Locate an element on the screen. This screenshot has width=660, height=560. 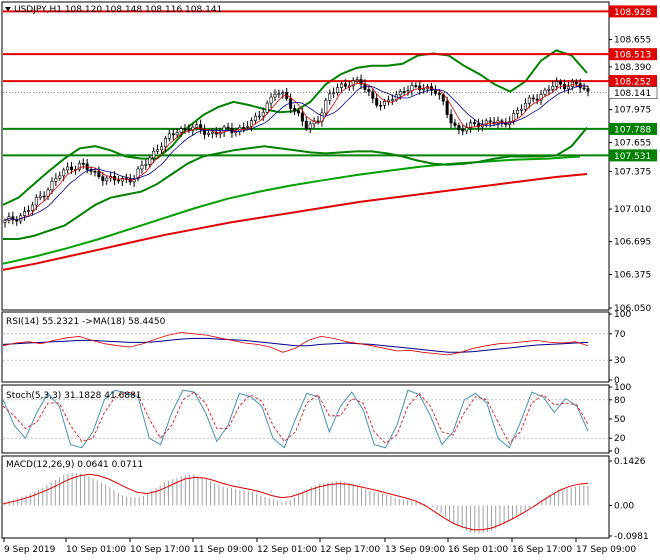
rsi-tick-label: 100 is located at coordinates (622, 315).